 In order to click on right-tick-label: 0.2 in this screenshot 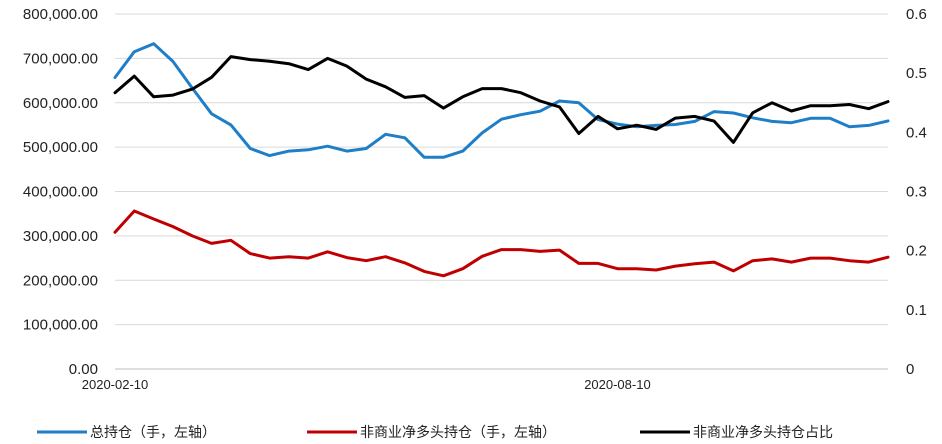, I will do `click(916, 251)`.